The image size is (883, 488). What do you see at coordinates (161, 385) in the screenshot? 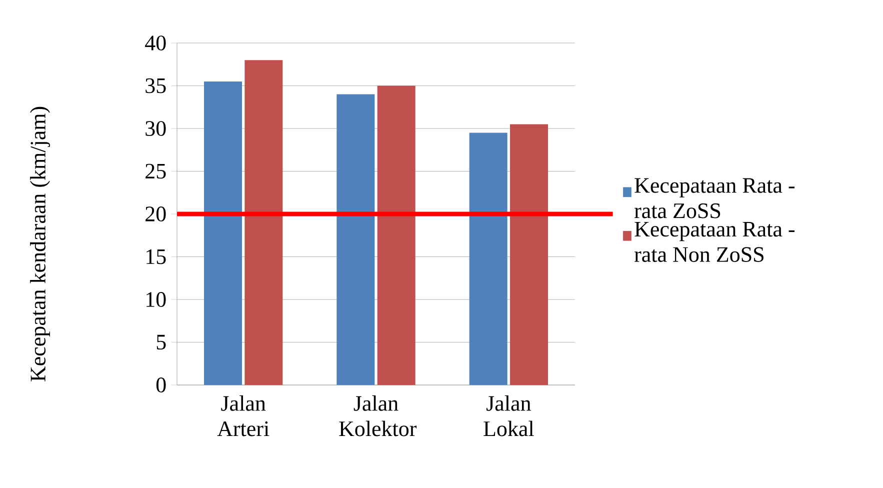
I see `y-tick-label: 0` at bounding box center [161, 385].